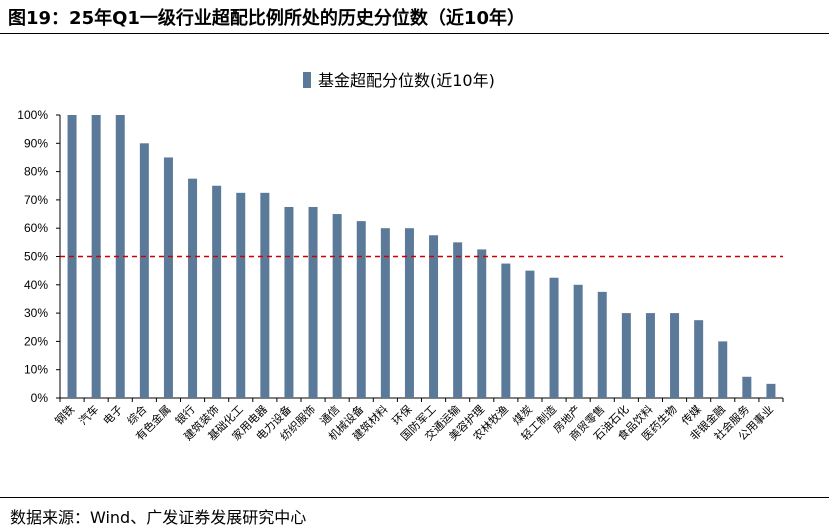  Describe the element at coordinates (307, 80) in the screenshot. I see `legend-swatch` at that location.